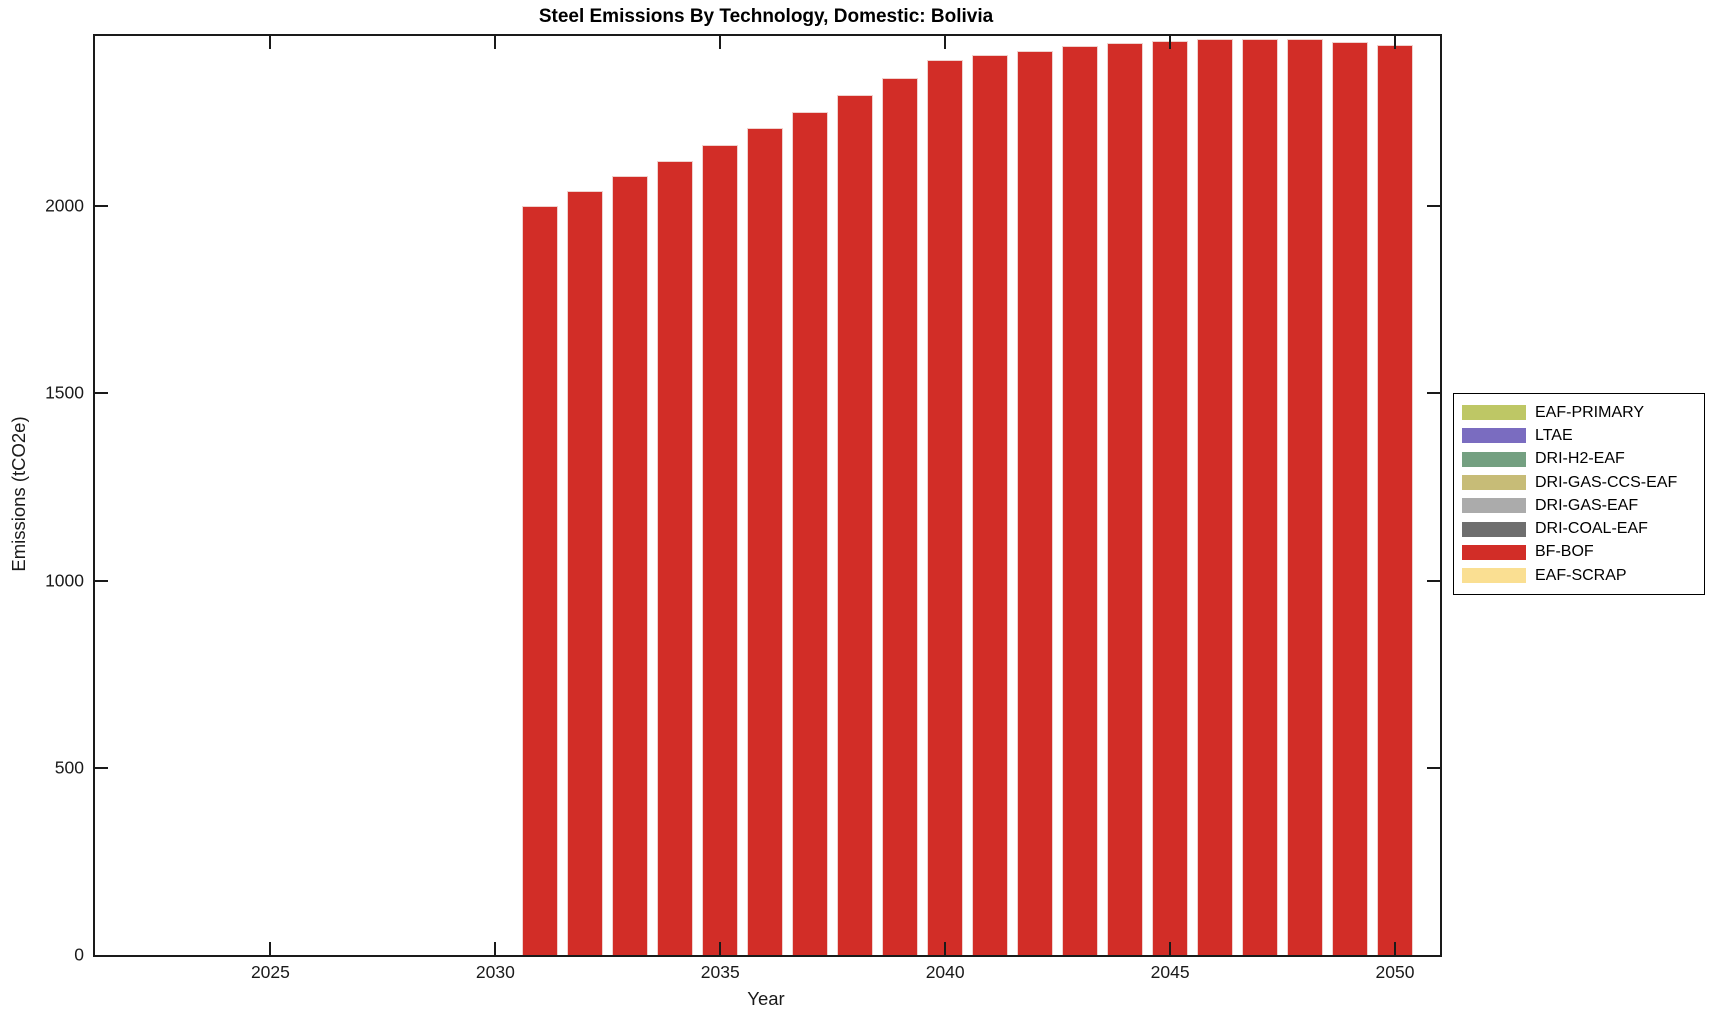 The width and height of the screenshot is (1714, 1021). I want to click on bar-bf-bof-2048, so click(1305, 497).